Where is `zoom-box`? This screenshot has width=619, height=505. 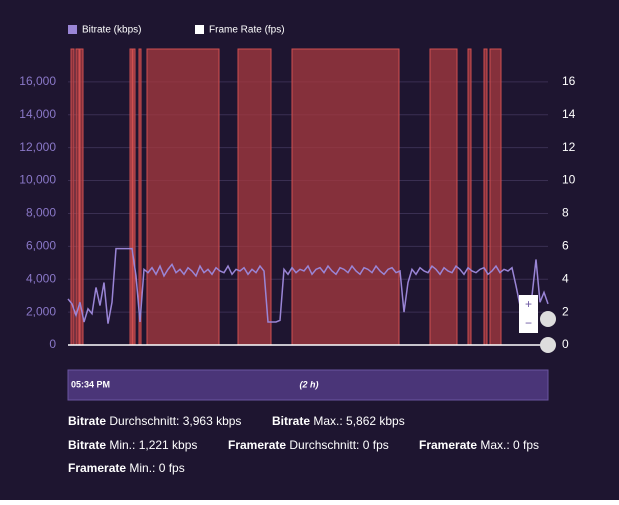 zoom-box is located at coordinates (528, 314).